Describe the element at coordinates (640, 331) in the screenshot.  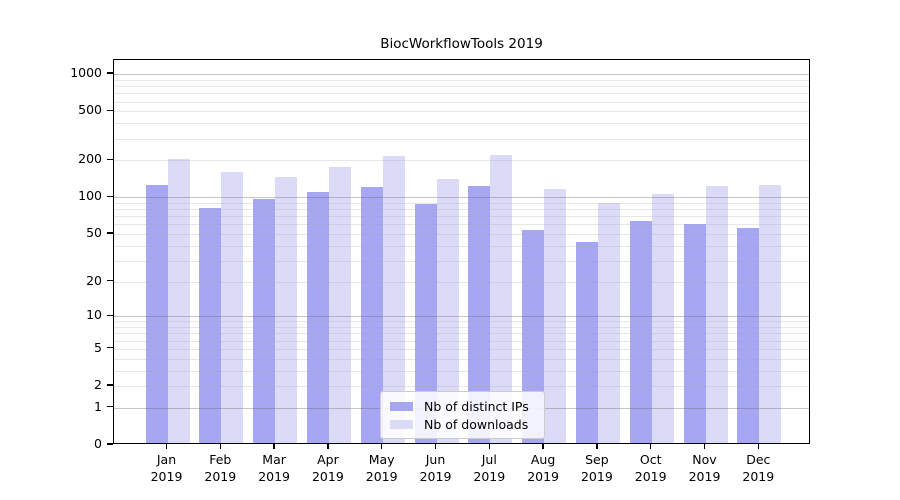
I see `bar-distinct-ips-oct` at that location.